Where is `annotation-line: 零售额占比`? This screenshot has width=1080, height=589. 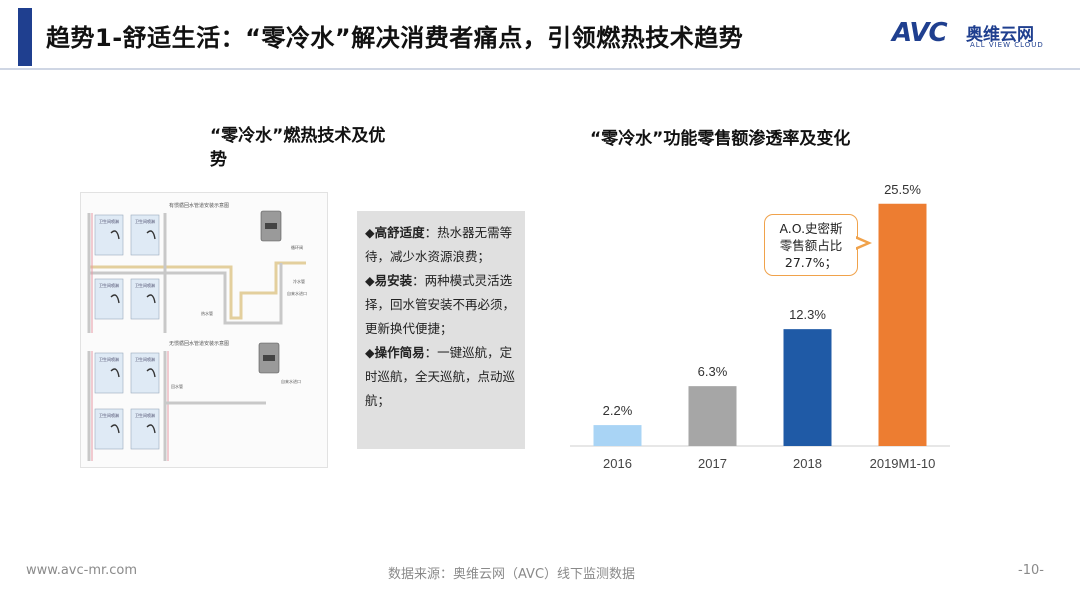 annotation-line: 零售额占比 is located at coordinates (811, 245).